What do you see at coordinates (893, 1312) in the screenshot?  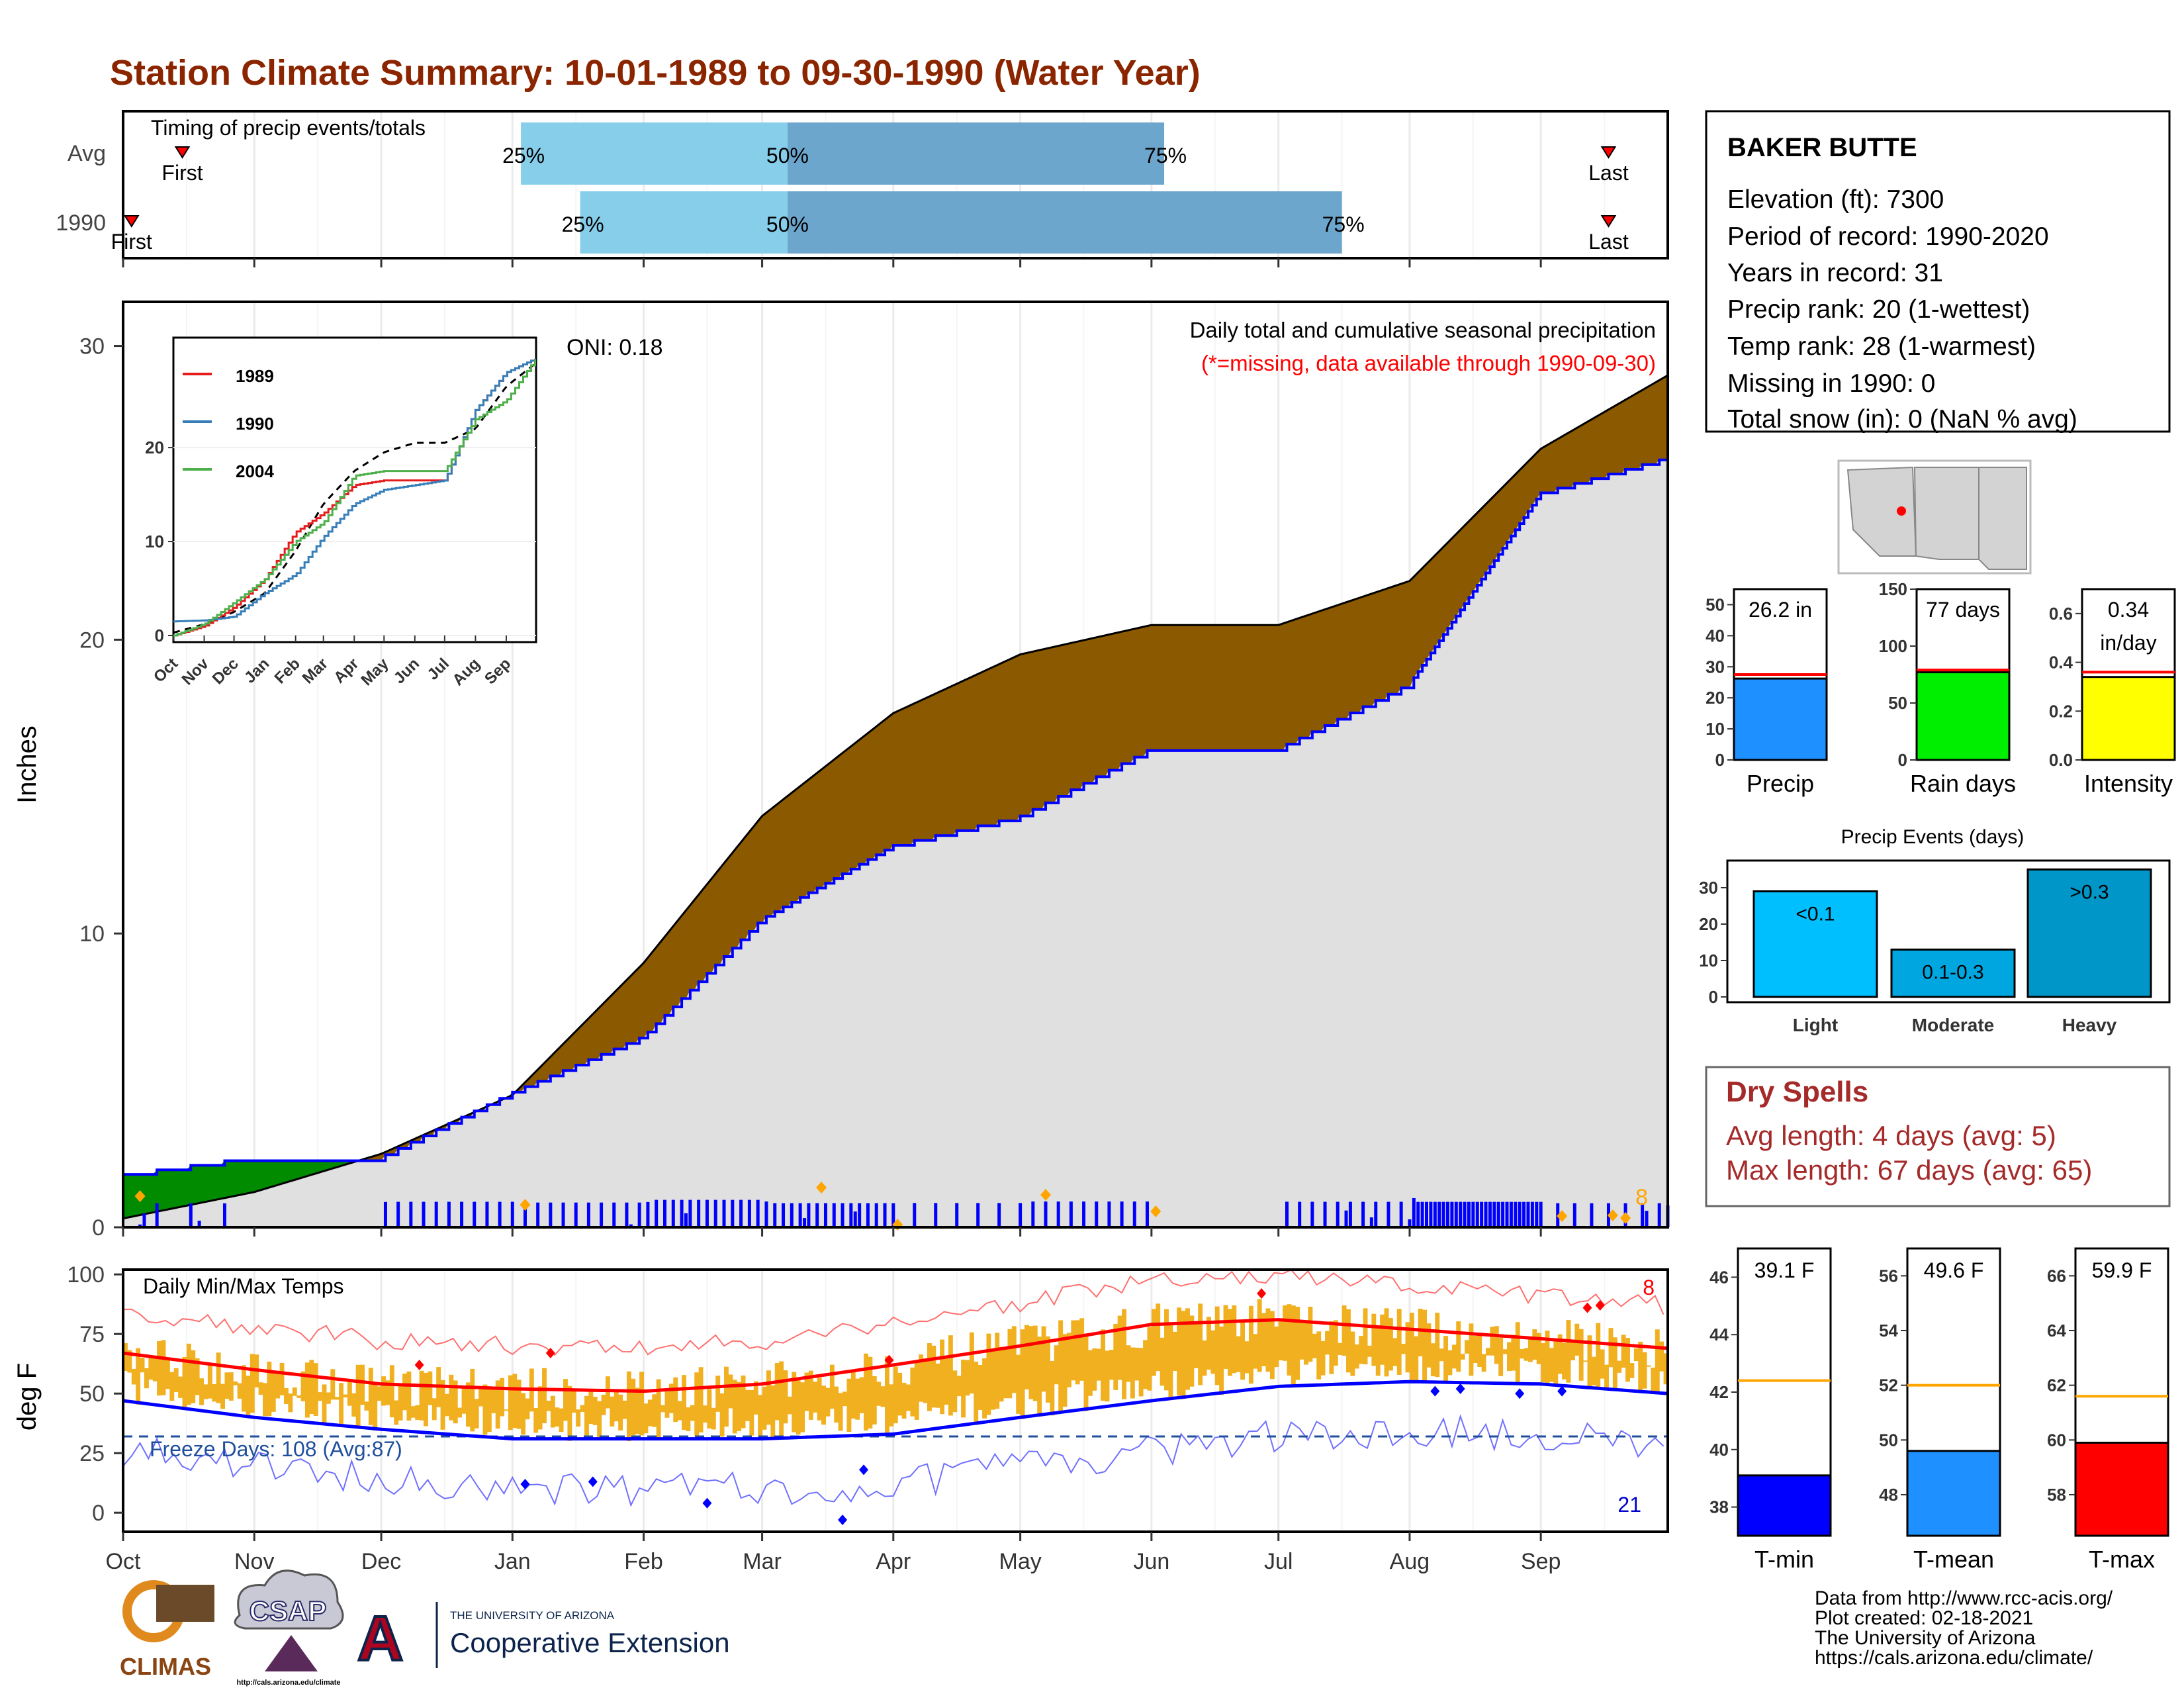 I see `record-max-line` at bounding box center [893, 1312].